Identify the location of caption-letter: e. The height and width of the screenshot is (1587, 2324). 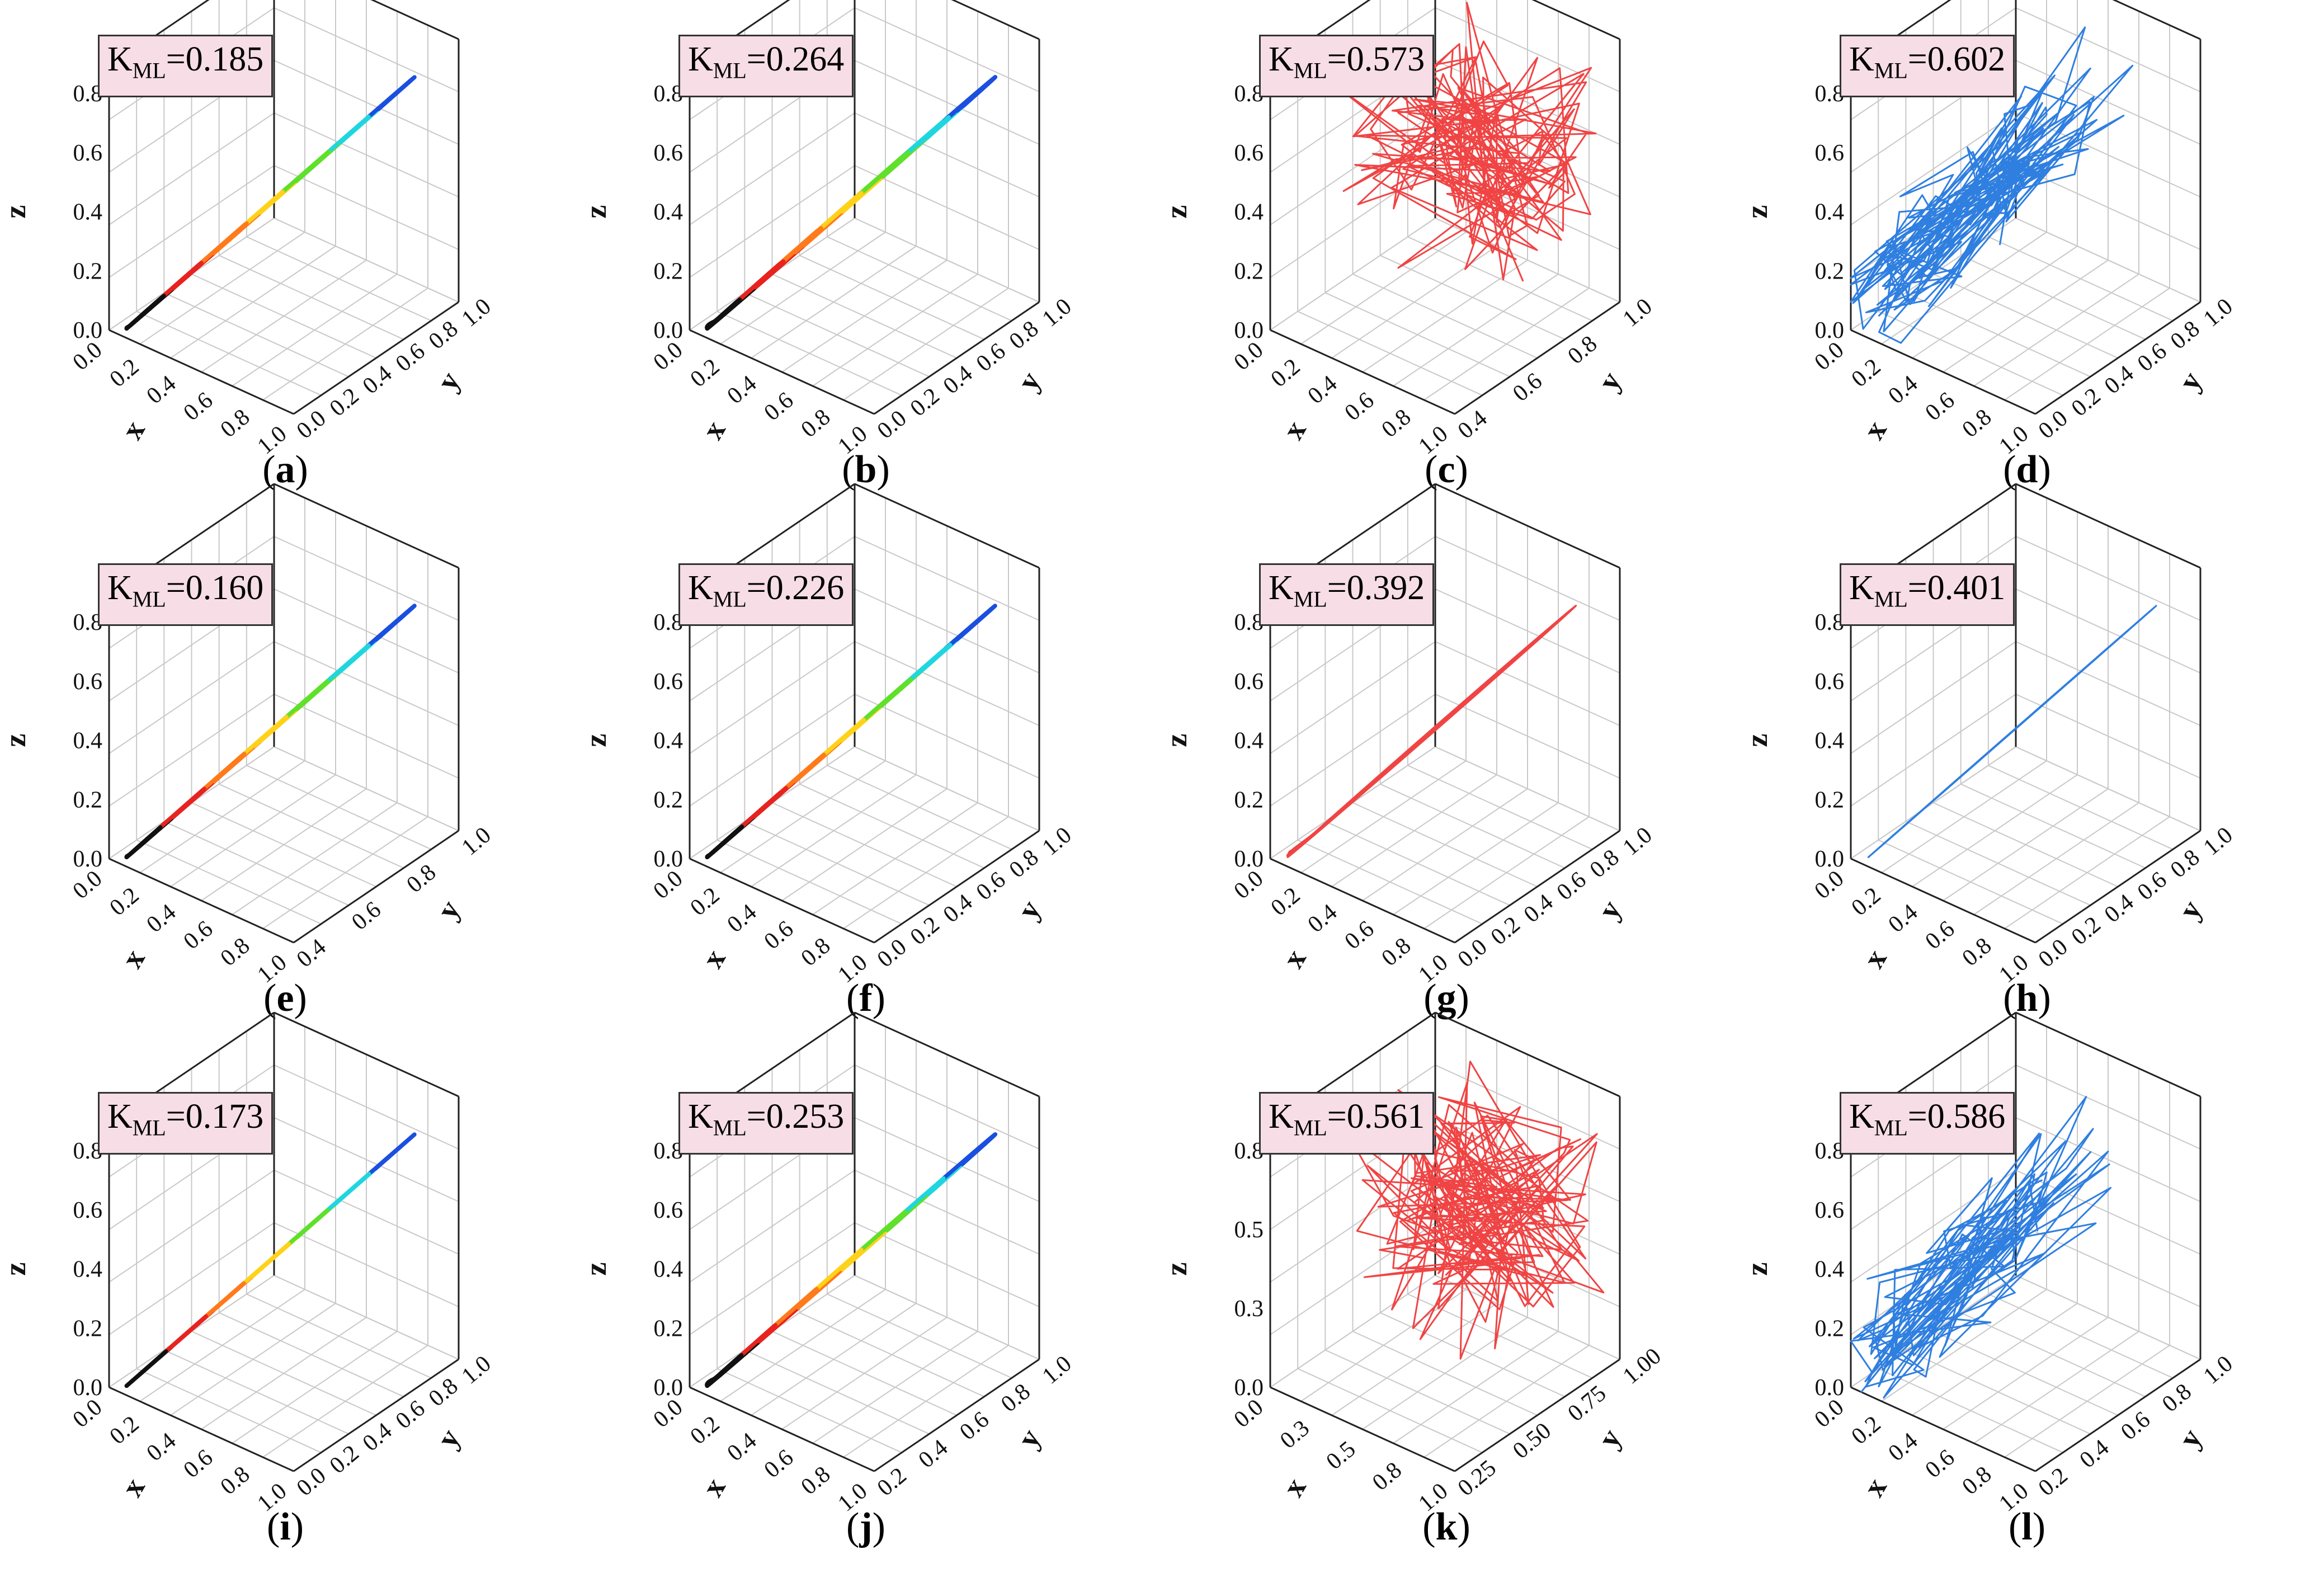
(285, 998).